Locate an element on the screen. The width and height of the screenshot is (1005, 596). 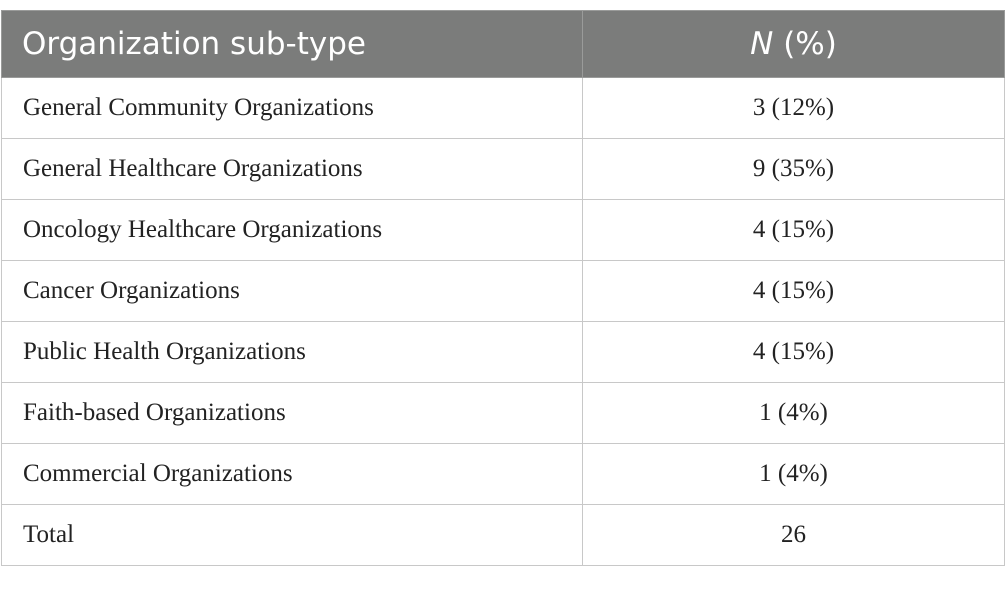
table-row: Public Health Organizations 4 (15%) is located at coordinates (503, 352).